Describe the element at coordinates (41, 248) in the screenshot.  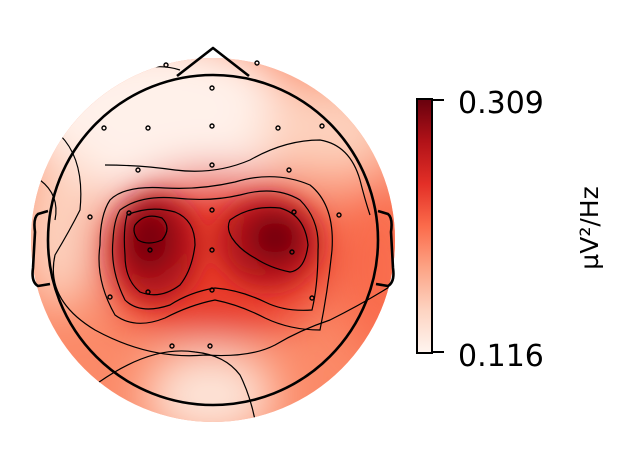
I see `left-ear-icon` at that location.